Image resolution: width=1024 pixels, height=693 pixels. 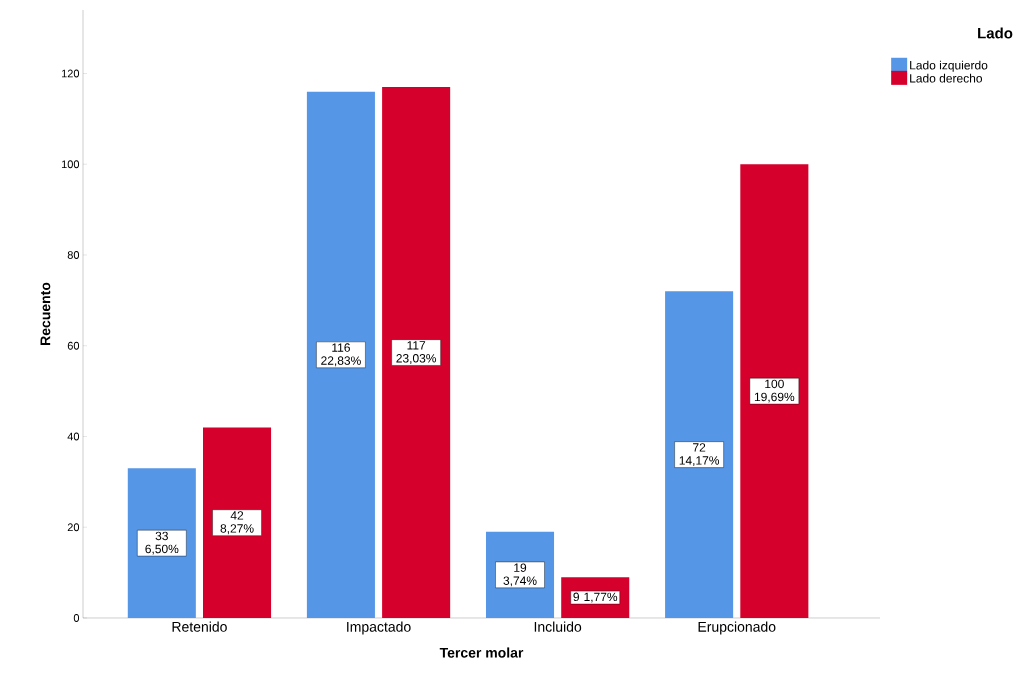 I want to click on data-label: 72 14,17%, so click(x=699, y=455).